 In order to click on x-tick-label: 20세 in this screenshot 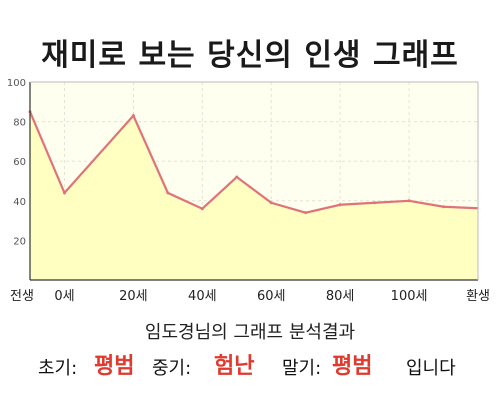, I will do `click(133, 296)`.